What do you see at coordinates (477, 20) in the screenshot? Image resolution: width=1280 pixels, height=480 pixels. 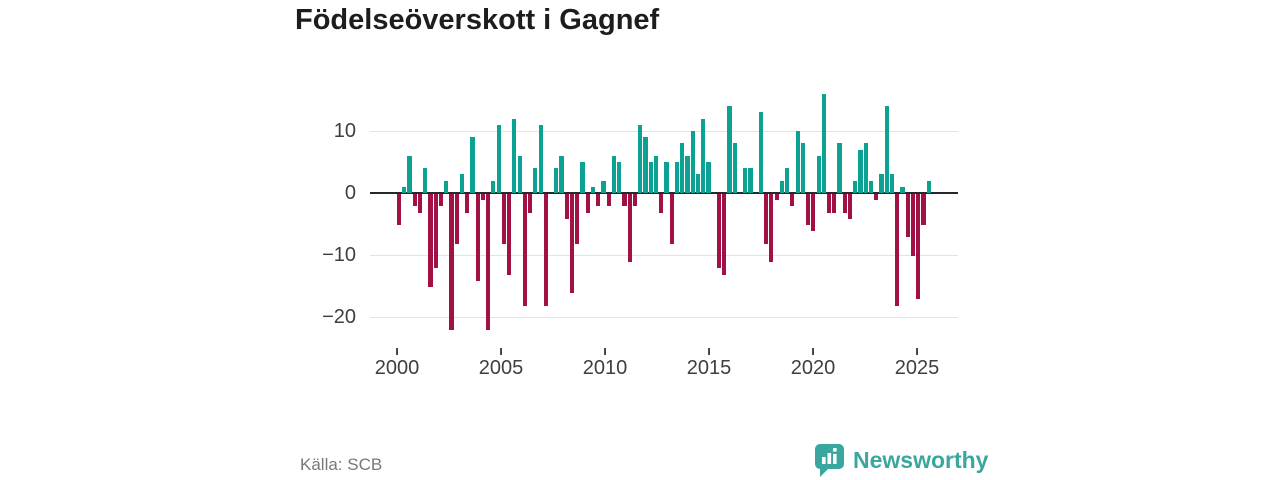 I see `chart-title: Födelseöverskott i Gagnef` at bounding box center [477, 20].